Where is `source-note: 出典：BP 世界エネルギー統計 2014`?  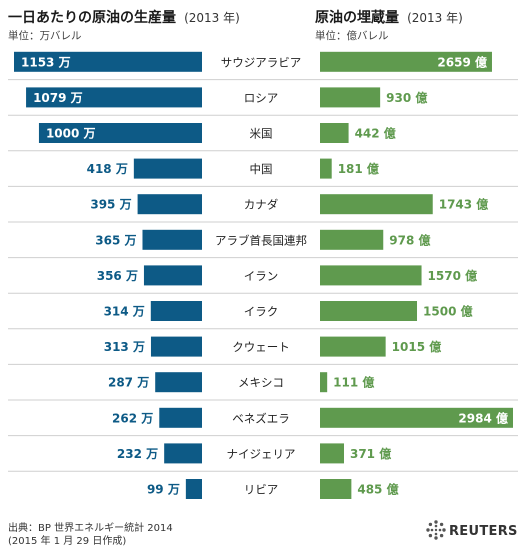
source-note: 出典：BP 世界エネルギー統計 2014 is located at coordinates (90, 527).